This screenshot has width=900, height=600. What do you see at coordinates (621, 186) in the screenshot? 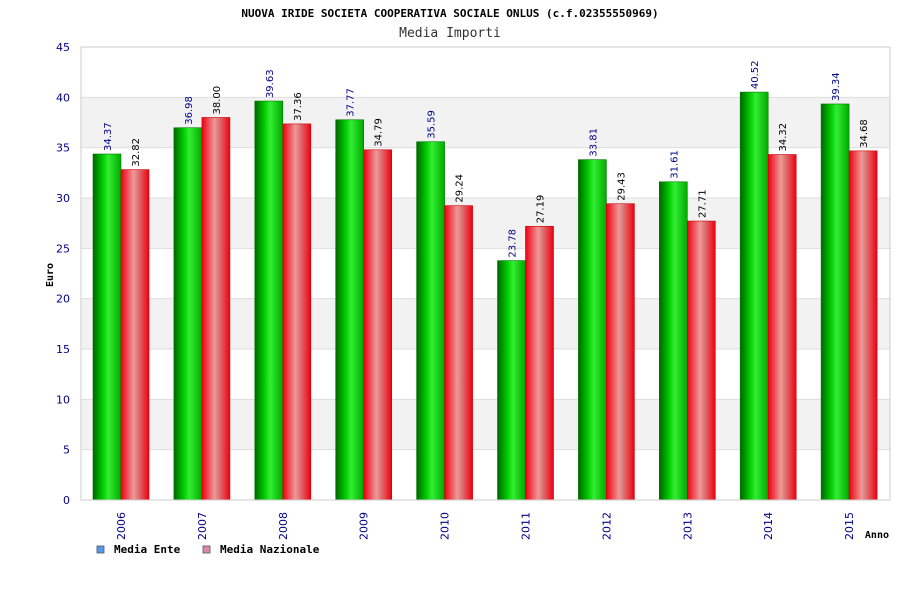
I see `value-label: 29.43` at bounding box center [621, 186].